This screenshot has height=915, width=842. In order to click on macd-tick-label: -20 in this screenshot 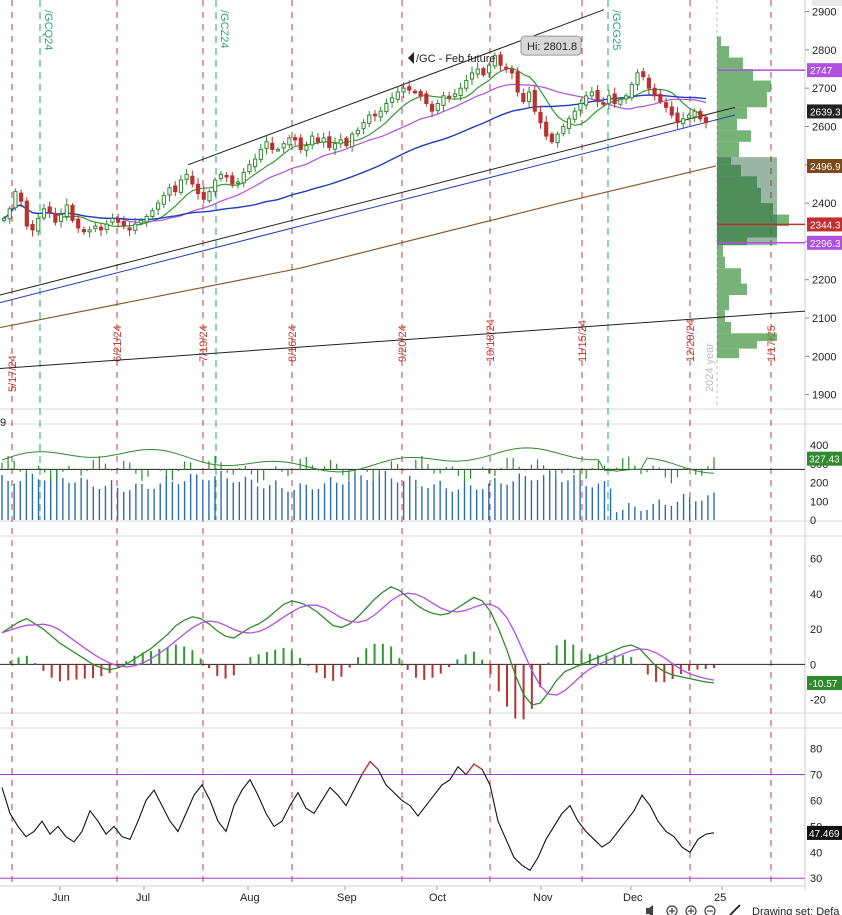, I will do `click(818, 701)`.